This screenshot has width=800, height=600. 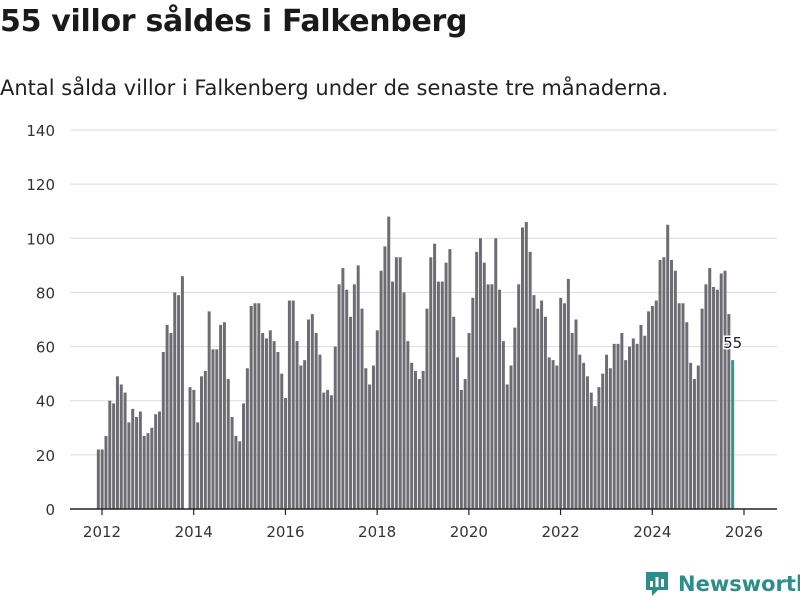 I want to click on y-tick-label: 40, so click(x=45, y=402).